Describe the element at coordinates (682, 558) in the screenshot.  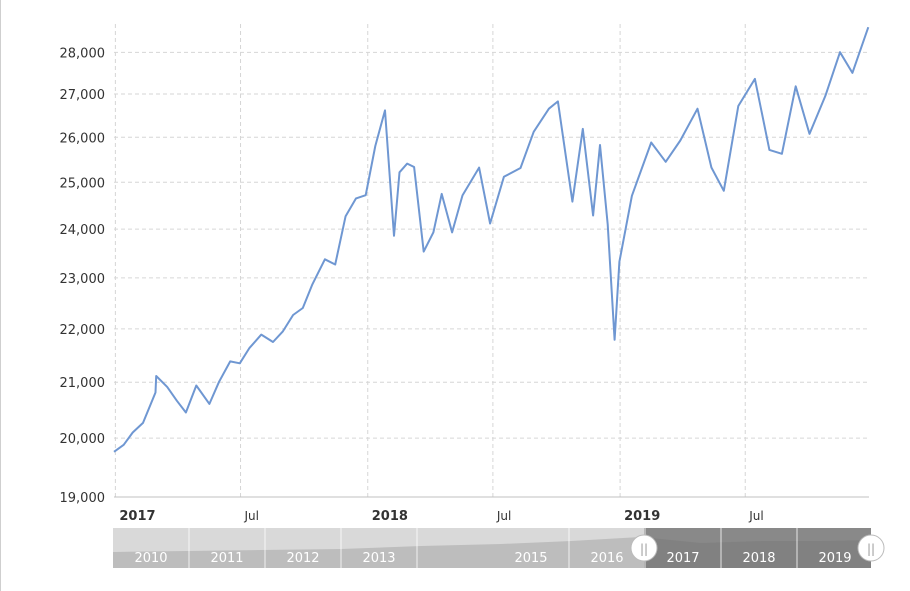
I see `navigator-year-label: 2017` at that location.